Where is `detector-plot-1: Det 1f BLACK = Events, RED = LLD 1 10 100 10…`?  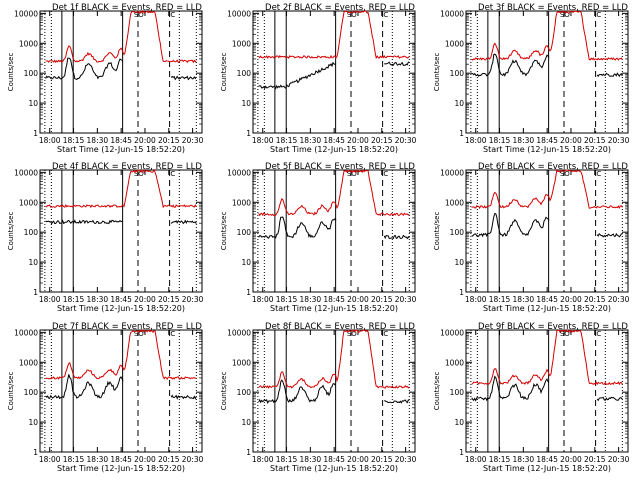 detector-plot-1: Det 1f BLACK = Events, RED = LLD 1 10 100 10… is located at coordinates (105, 78).